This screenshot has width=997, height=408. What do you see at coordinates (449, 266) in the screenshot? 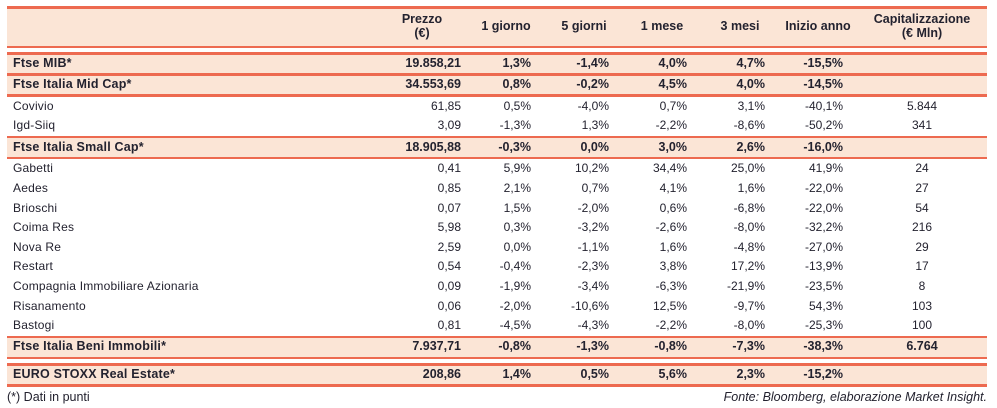
I see `row-prezzo: 0,54` at bounding box center [449, 266].